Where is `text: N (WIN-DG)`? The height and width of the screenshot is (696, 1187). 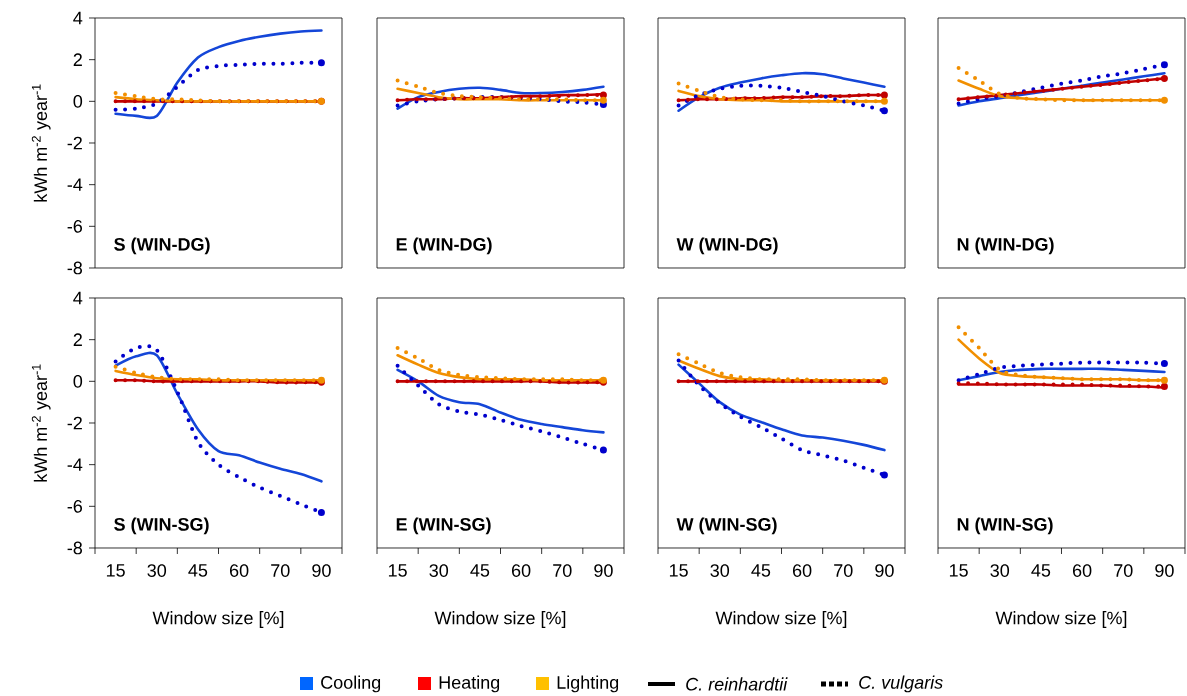 text: N (WIN-DG) is located at coordinates (1005, 246).